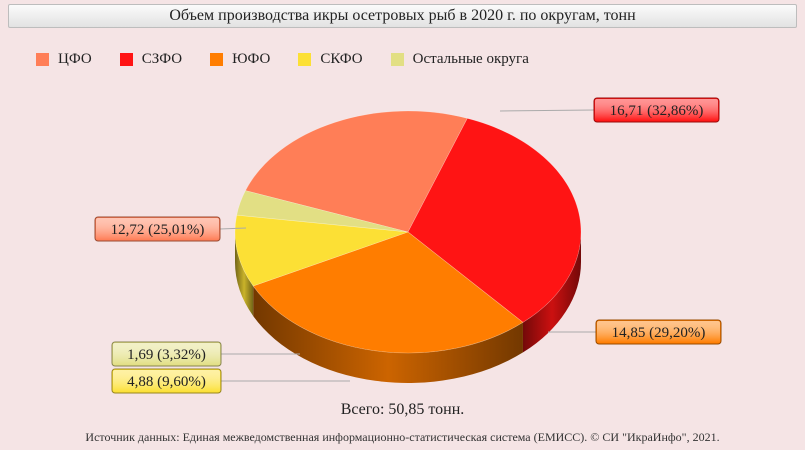  I want to click on leader-line-szfo, so click(547, 110).